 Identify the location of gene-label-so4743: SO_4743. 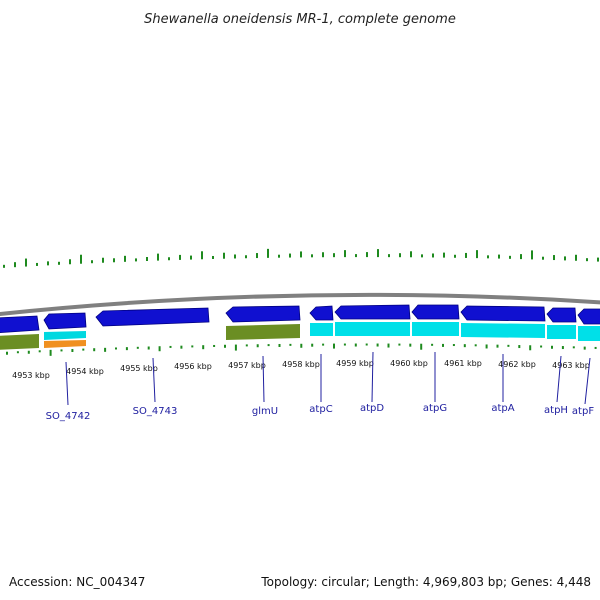
(155, 411).